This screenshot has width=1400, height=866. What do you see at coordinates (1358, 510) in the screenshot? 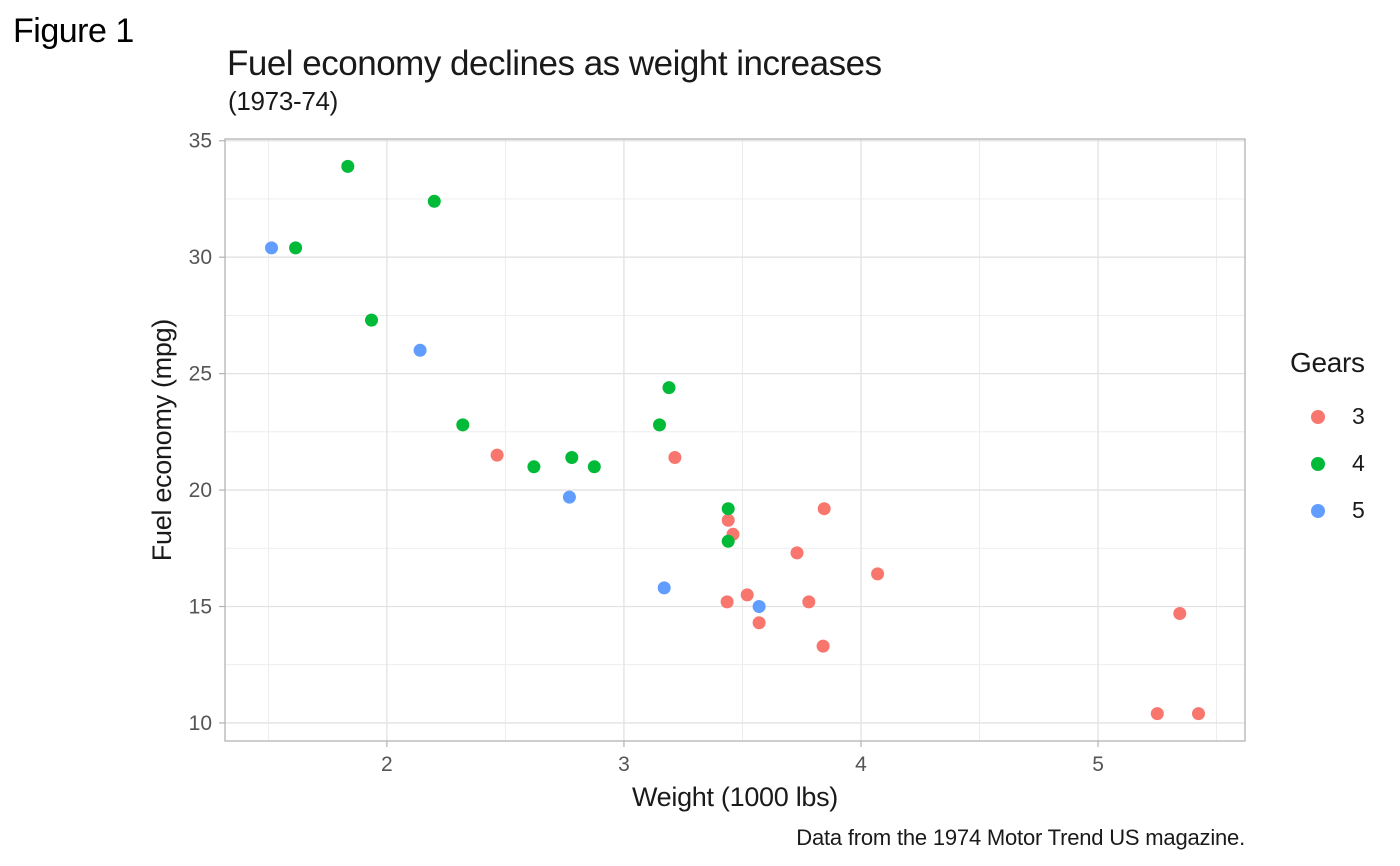
I see `legend-item-label: 5` at bounding box center [1358, 510].